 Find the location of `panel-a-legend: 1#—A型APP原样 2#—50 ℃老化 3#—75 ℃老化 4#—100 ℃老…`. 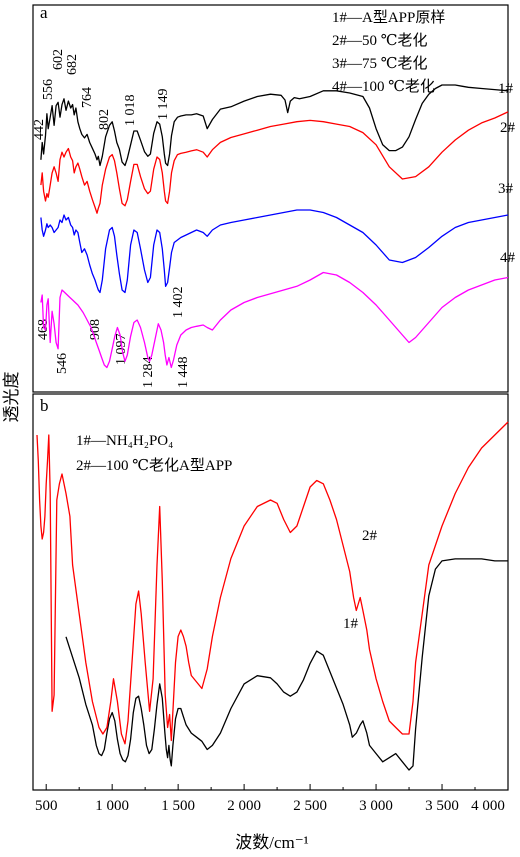

panel-a-legend: 1#—A型APP原样 2#—50 ℃老化 3#—75 ℃老化 4#—100 ℃老… is located at coordinates (388, 52).